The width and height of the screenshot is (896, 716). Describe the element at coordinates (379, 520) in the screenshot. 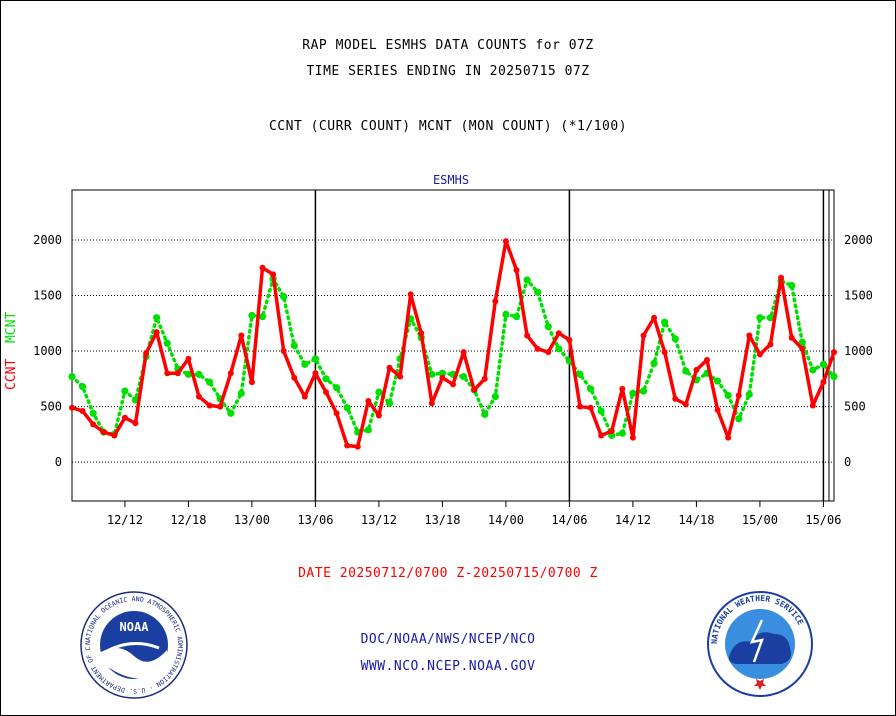

I see `x-tick-label: 13/12` at that location.